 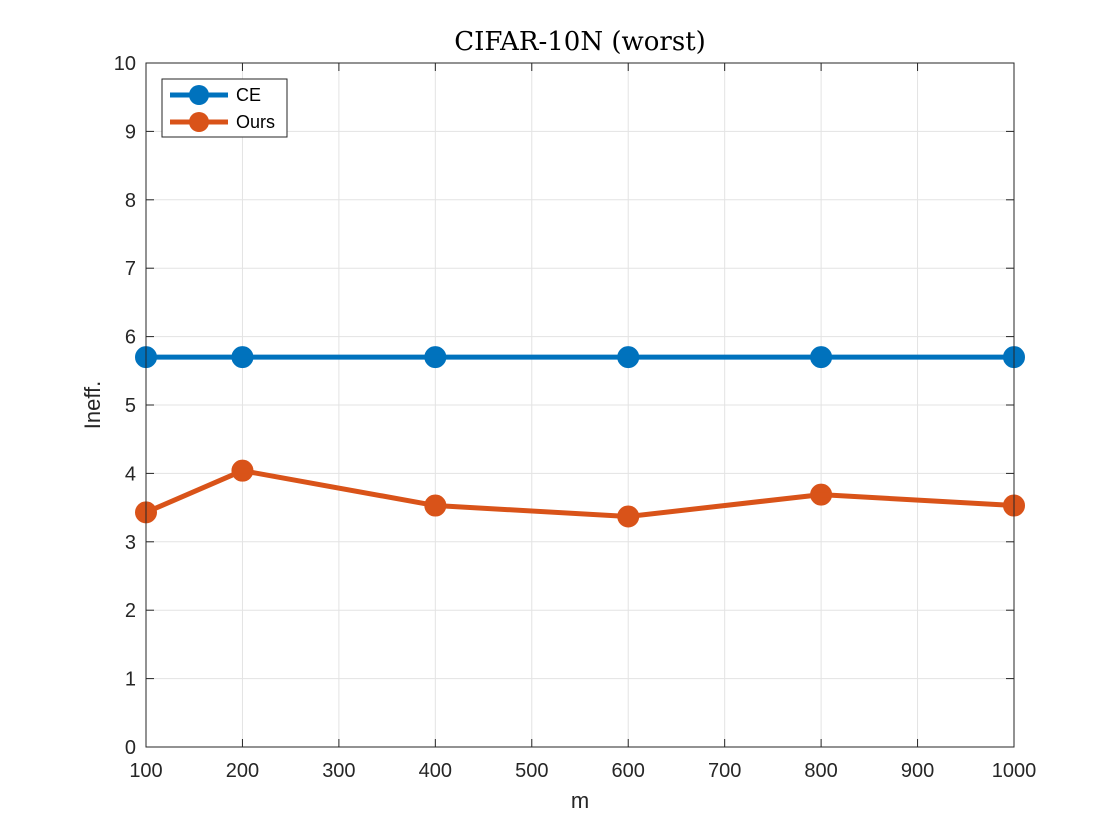 What do you see at coordinates (248, 95) in the screenshot?
I see `legend-label: CE` at bounding box center [248, 95].